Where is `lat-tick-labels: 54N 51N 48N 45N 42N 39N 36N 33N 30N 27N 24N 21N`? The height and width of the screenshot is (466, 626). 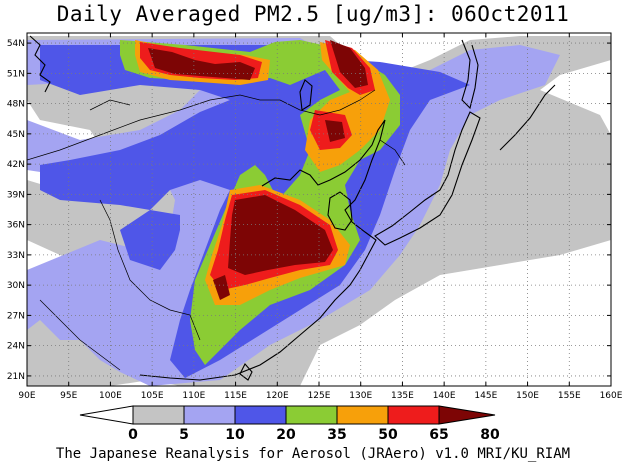
lat-tick-labels: 54N 51N 48N 45N 42N 39N 36N 33N 30N 27N 24N 21N is located at coordinates (16, 210).